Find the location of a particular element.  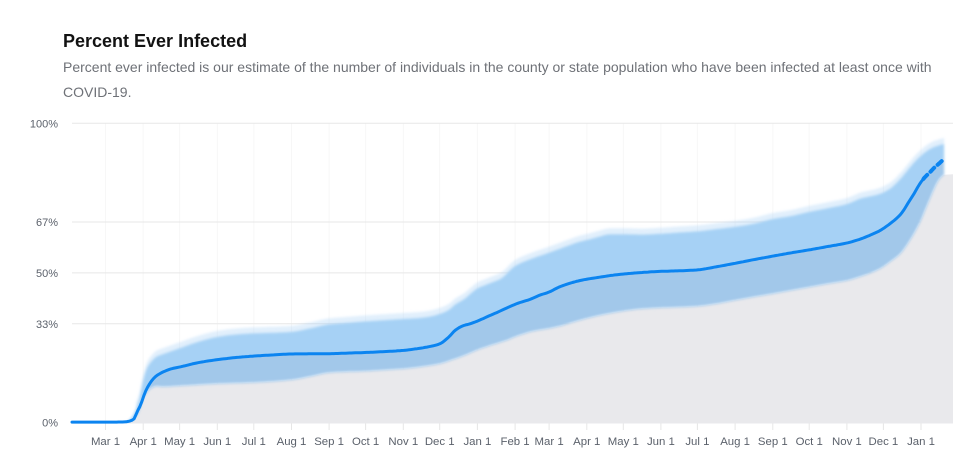

svg-text: 33% is located at coordinates (47, 325).